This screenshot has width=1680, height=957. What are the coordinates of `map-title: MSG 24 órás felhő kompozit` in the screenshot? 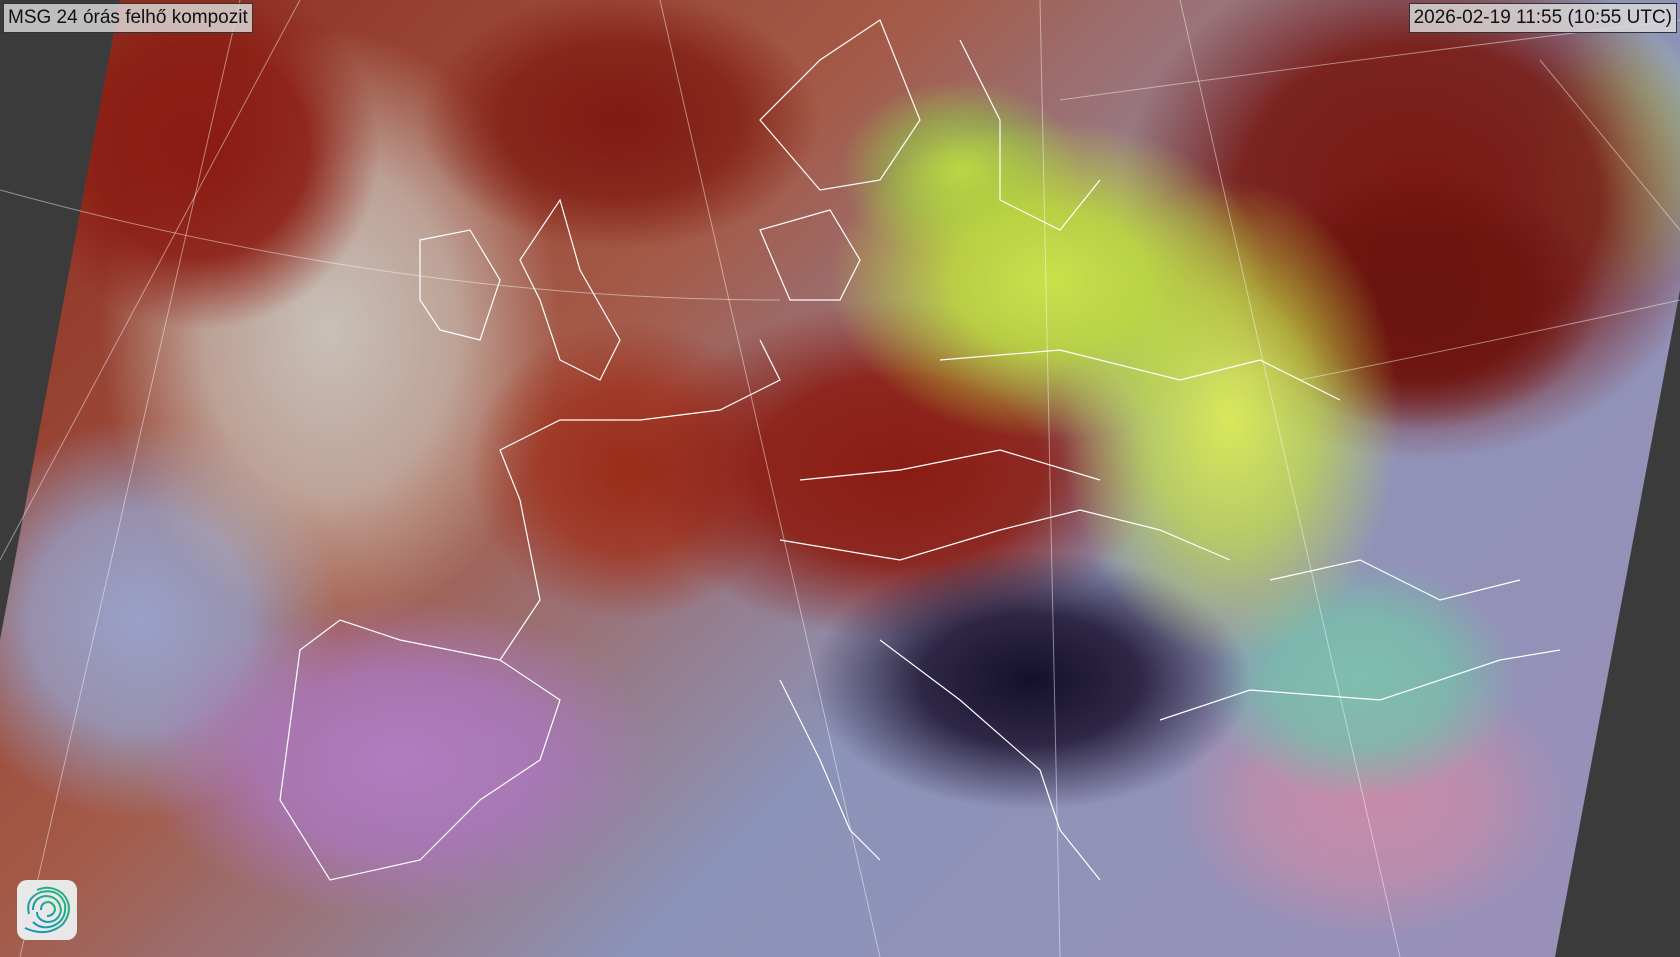 It's located at (128, 18).